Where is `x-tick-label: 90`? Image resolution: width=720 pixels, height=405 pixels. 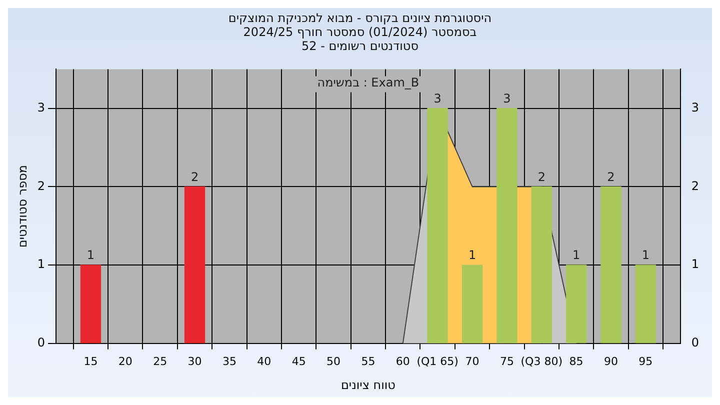
x-tick-label: 90 is located at coordinates (611, 361).